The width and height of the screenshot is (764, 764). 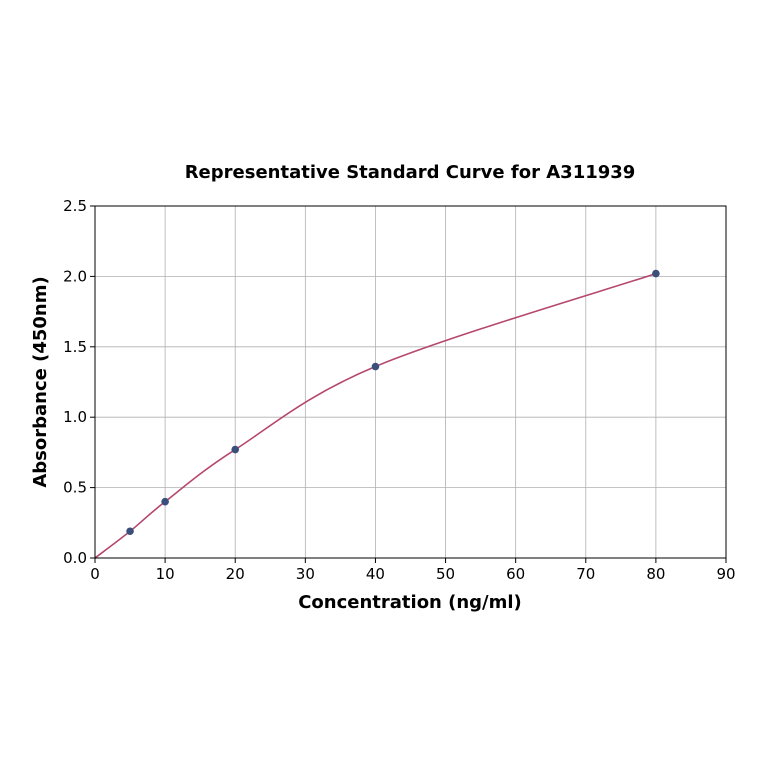 I want to click on x-tick-label: 20, so click(x=235, y=574).